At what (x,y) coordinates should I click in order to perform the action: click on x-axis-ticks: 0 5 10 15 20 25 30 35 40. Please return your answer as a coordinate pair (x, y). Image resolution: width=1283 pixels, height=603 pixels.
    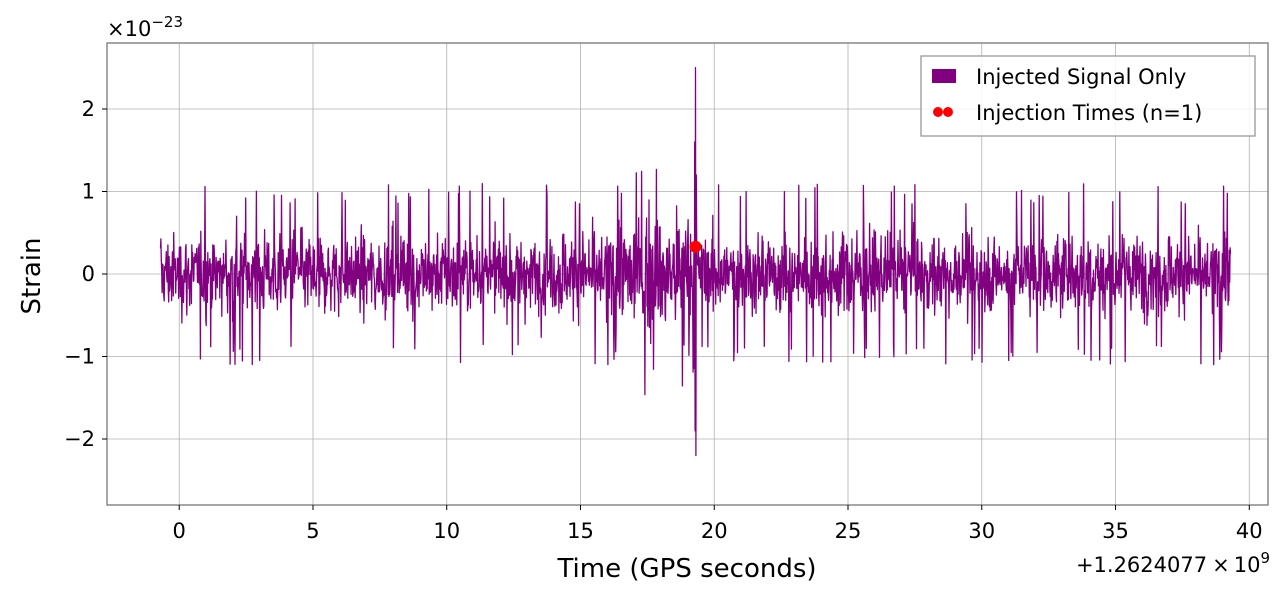
    Looking at the image, I should click on (718, 524).